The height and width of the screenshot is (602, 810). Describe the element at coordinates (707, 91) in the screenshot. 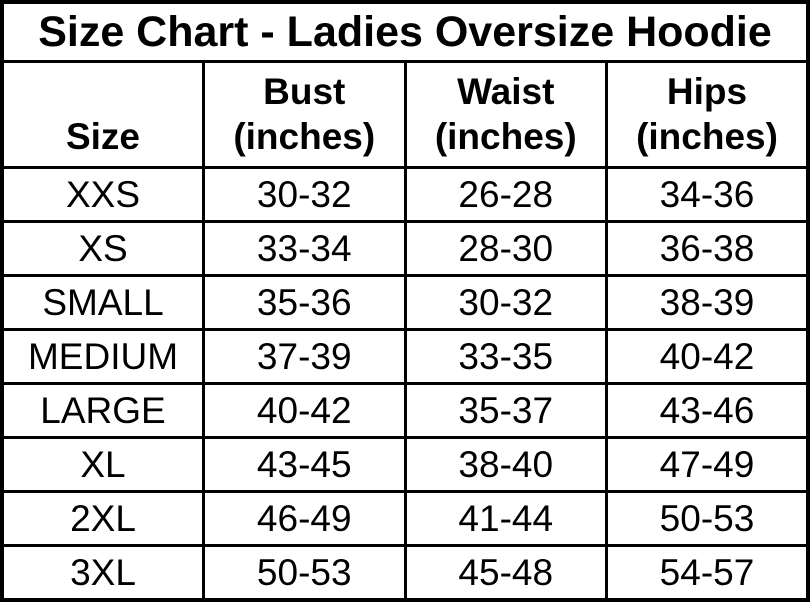

I see `column-header-hips-label: Hips` at that location.